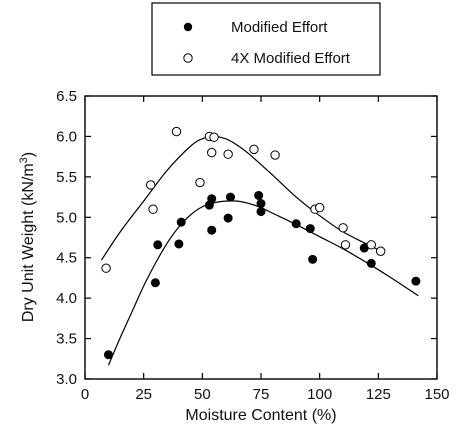 This screenshot has width=456, height=433. I want to click on x-tick-label: 25, so click(143, 394).